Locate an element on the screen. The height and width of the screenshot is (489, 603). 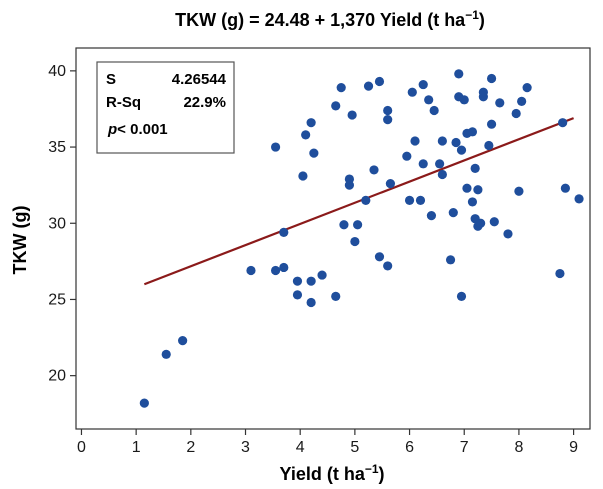
y-tick-label: 20 is located at coordinates (57, 376).